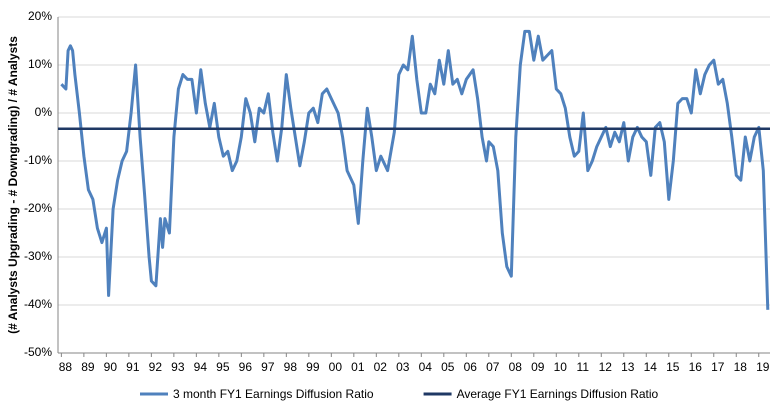 This screenshot has height=418, width=781. What do you see at coordinates (493, 367) in the screenshot?
I see `x-tick-label: 07` at bounding box center [493, 367].